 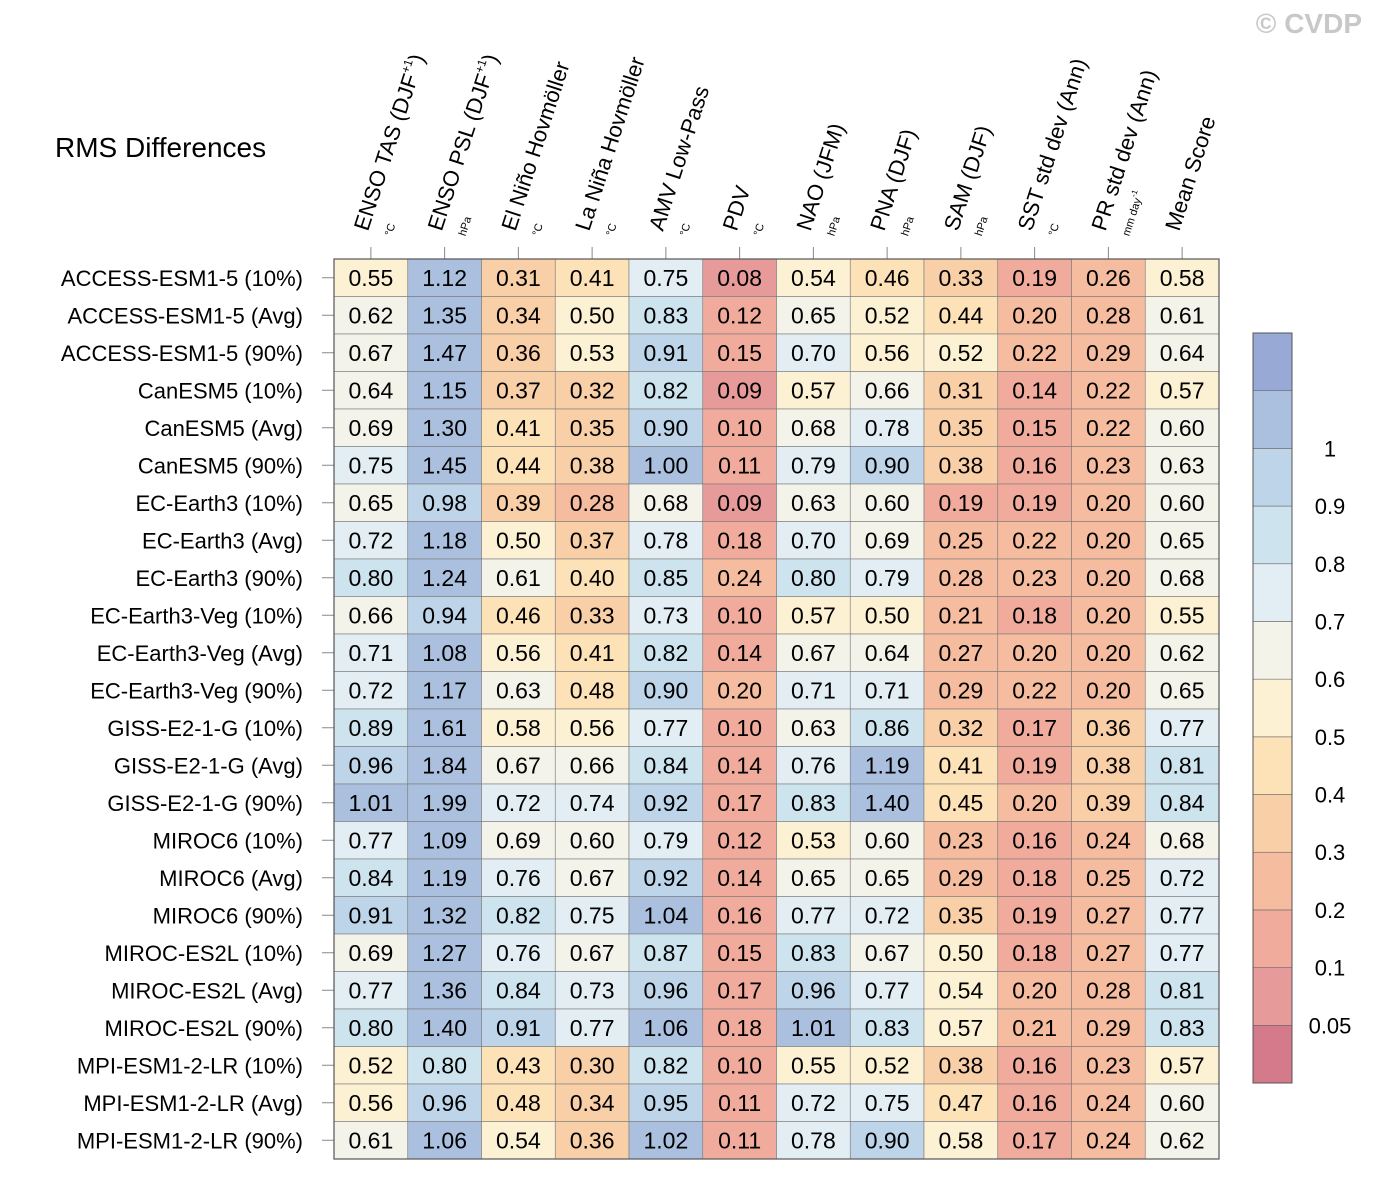 What do you see at coordinates (1108, 878) in the screenshot?
I see `cell-value: 0.25` at bounding box center [1108, 878].